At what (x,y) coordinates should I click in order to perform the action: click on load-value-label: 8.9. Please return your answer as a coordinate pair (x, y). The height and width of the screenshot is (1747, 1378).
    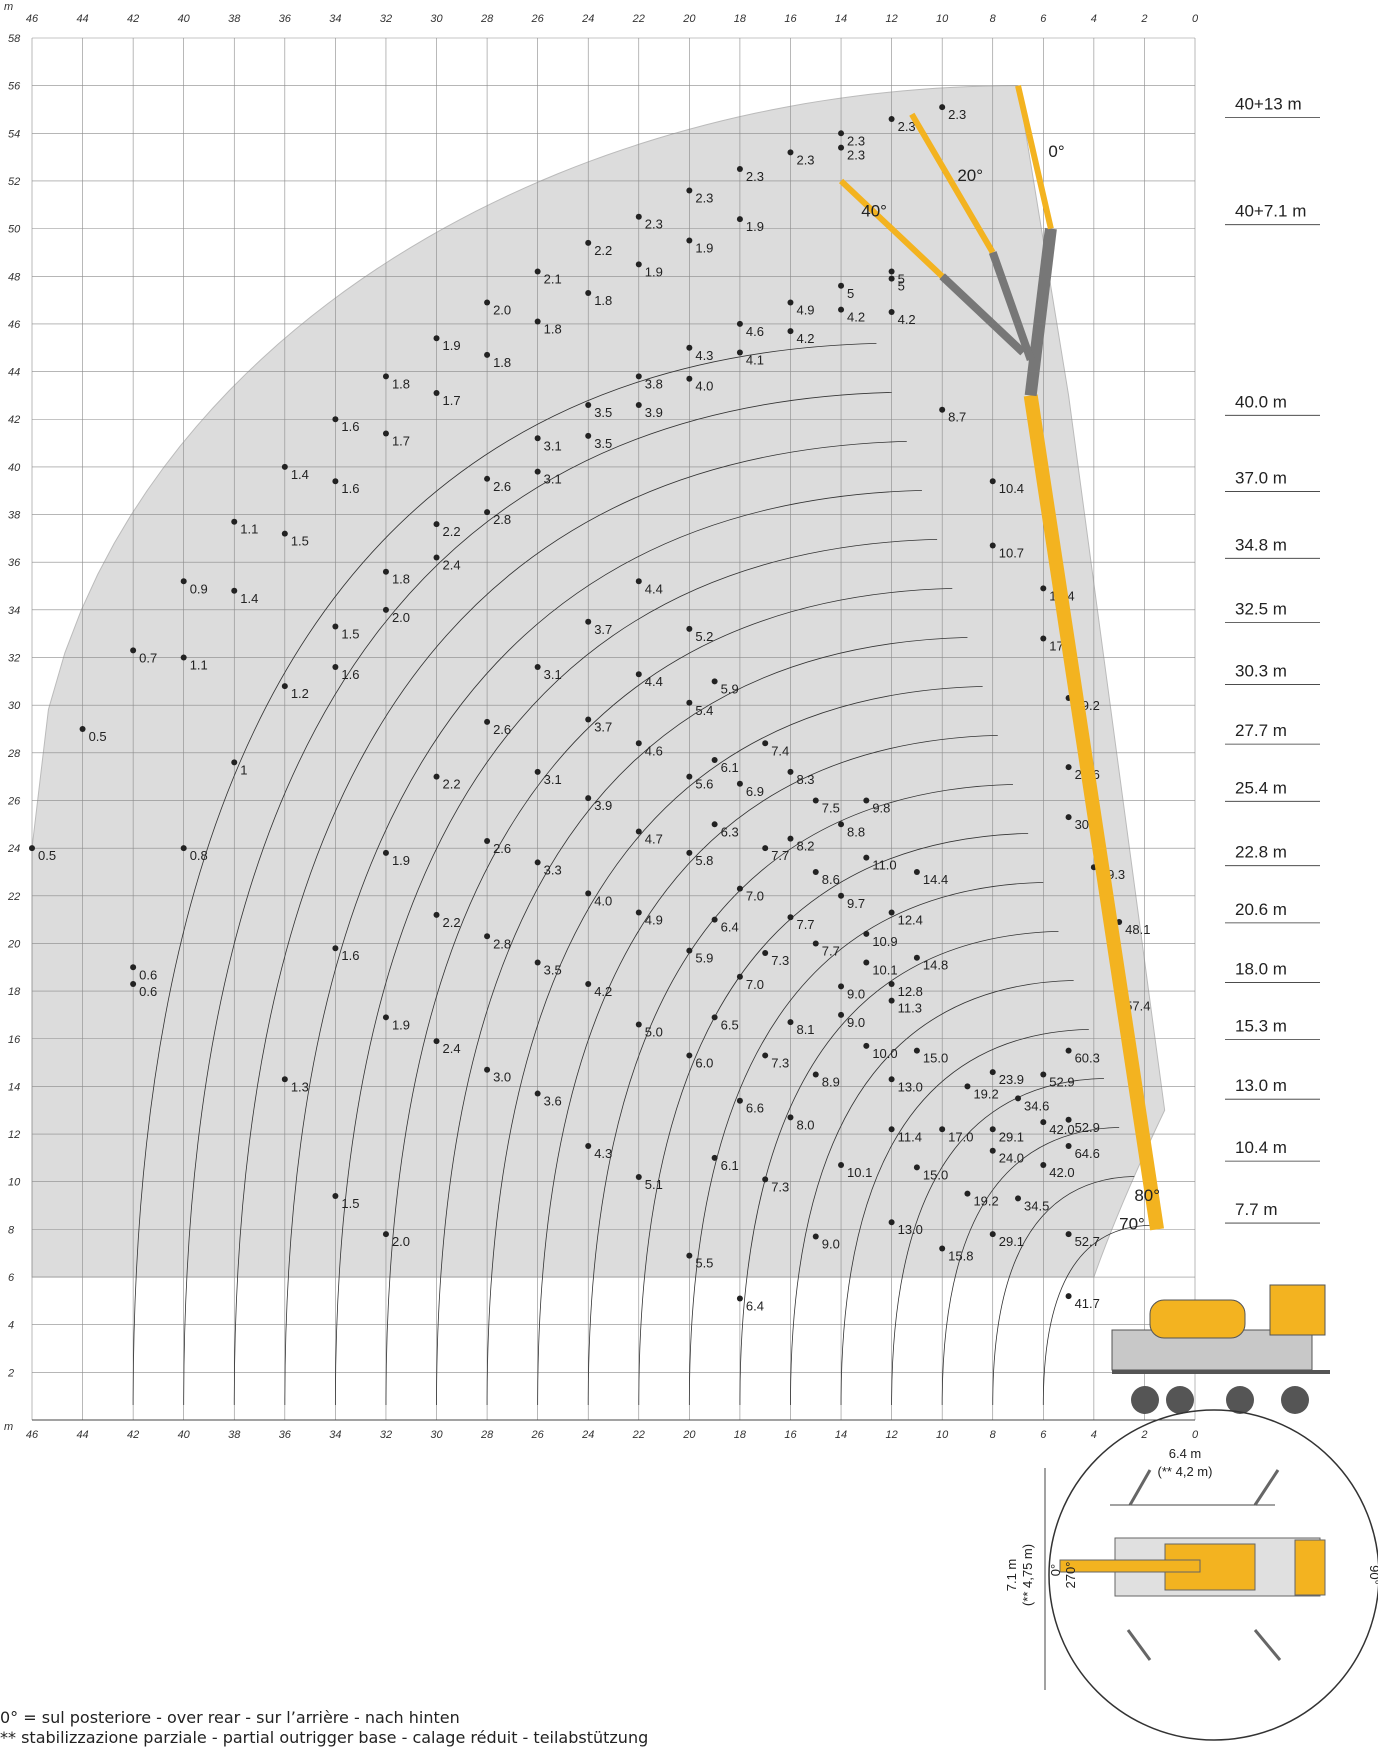
    Looking at the image, I should click on (831, 1082).